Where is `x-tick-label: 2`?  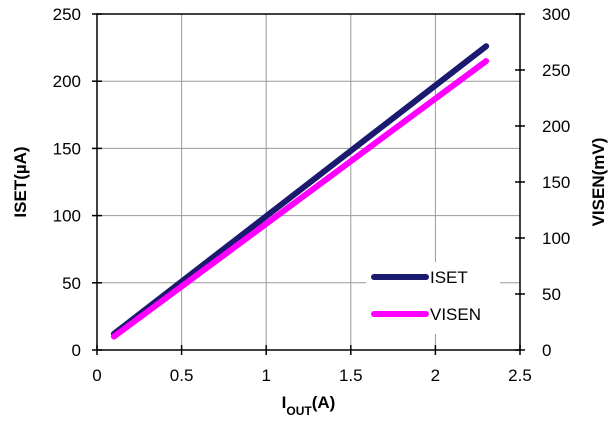
x-tick-label: 2 is located at coordinates (435, 375).